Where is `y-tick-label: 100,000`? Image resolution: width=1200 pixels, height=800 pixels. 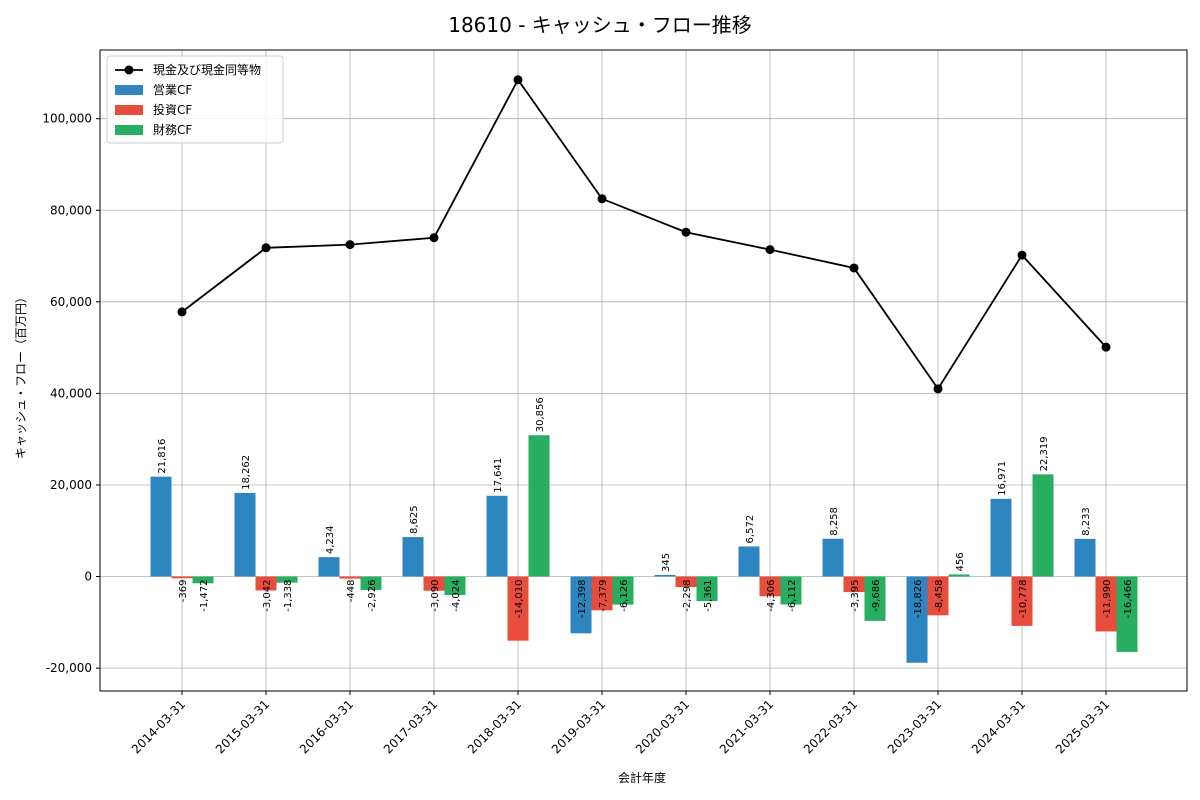
y-tick-label: 100,000 is located at coordinates (67, 119).